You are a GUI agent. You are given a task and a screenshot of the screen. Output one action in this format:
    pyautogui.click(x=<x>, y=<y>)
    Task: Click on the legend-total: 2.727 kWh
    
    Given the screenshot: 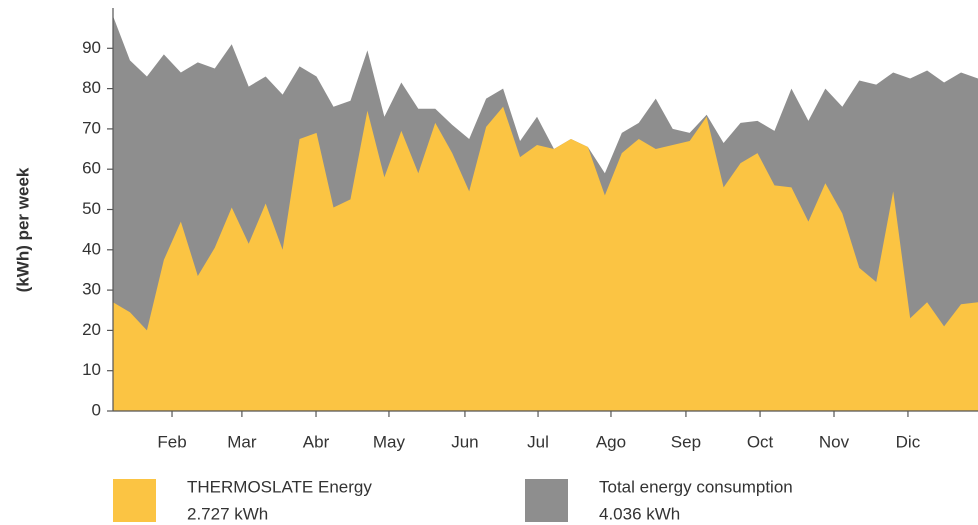 What is the action you would take?
    pyautogui.click(x=227, y=513)
    